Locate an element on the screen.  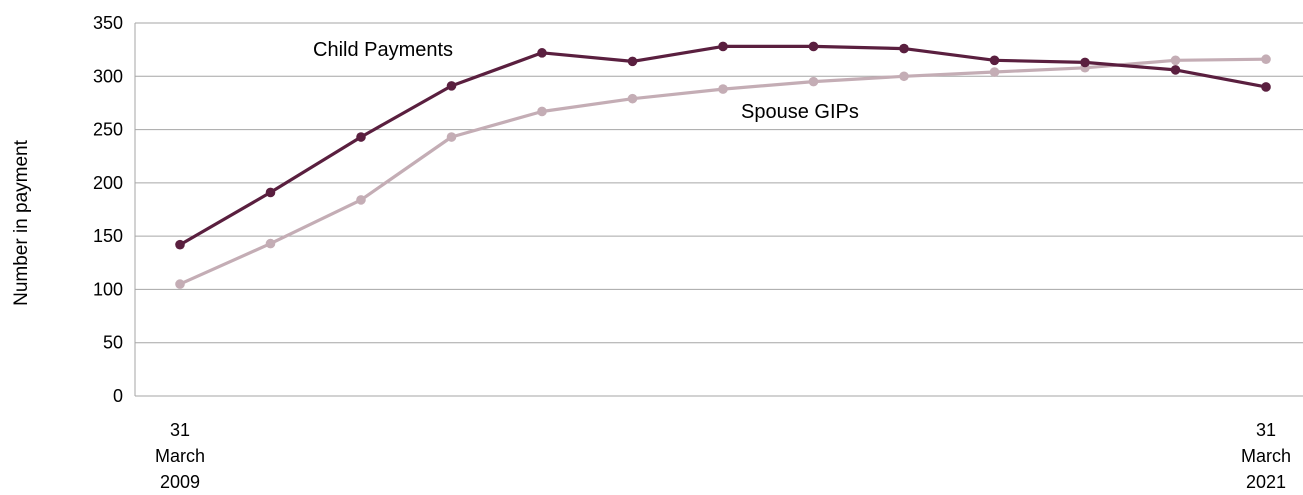
y-tick-label: 350 is located at coordinates (108, 23).